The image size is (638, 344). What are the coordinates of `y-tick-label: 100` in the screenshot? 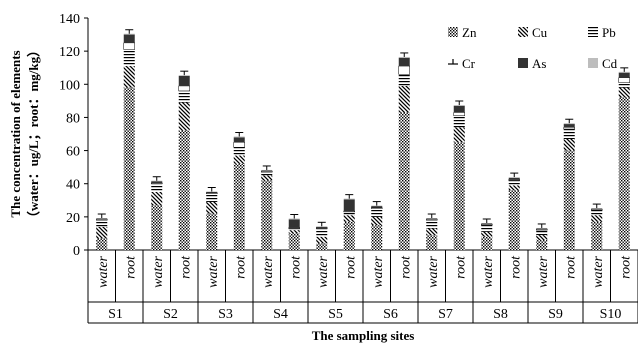 It's located at (69, 85).